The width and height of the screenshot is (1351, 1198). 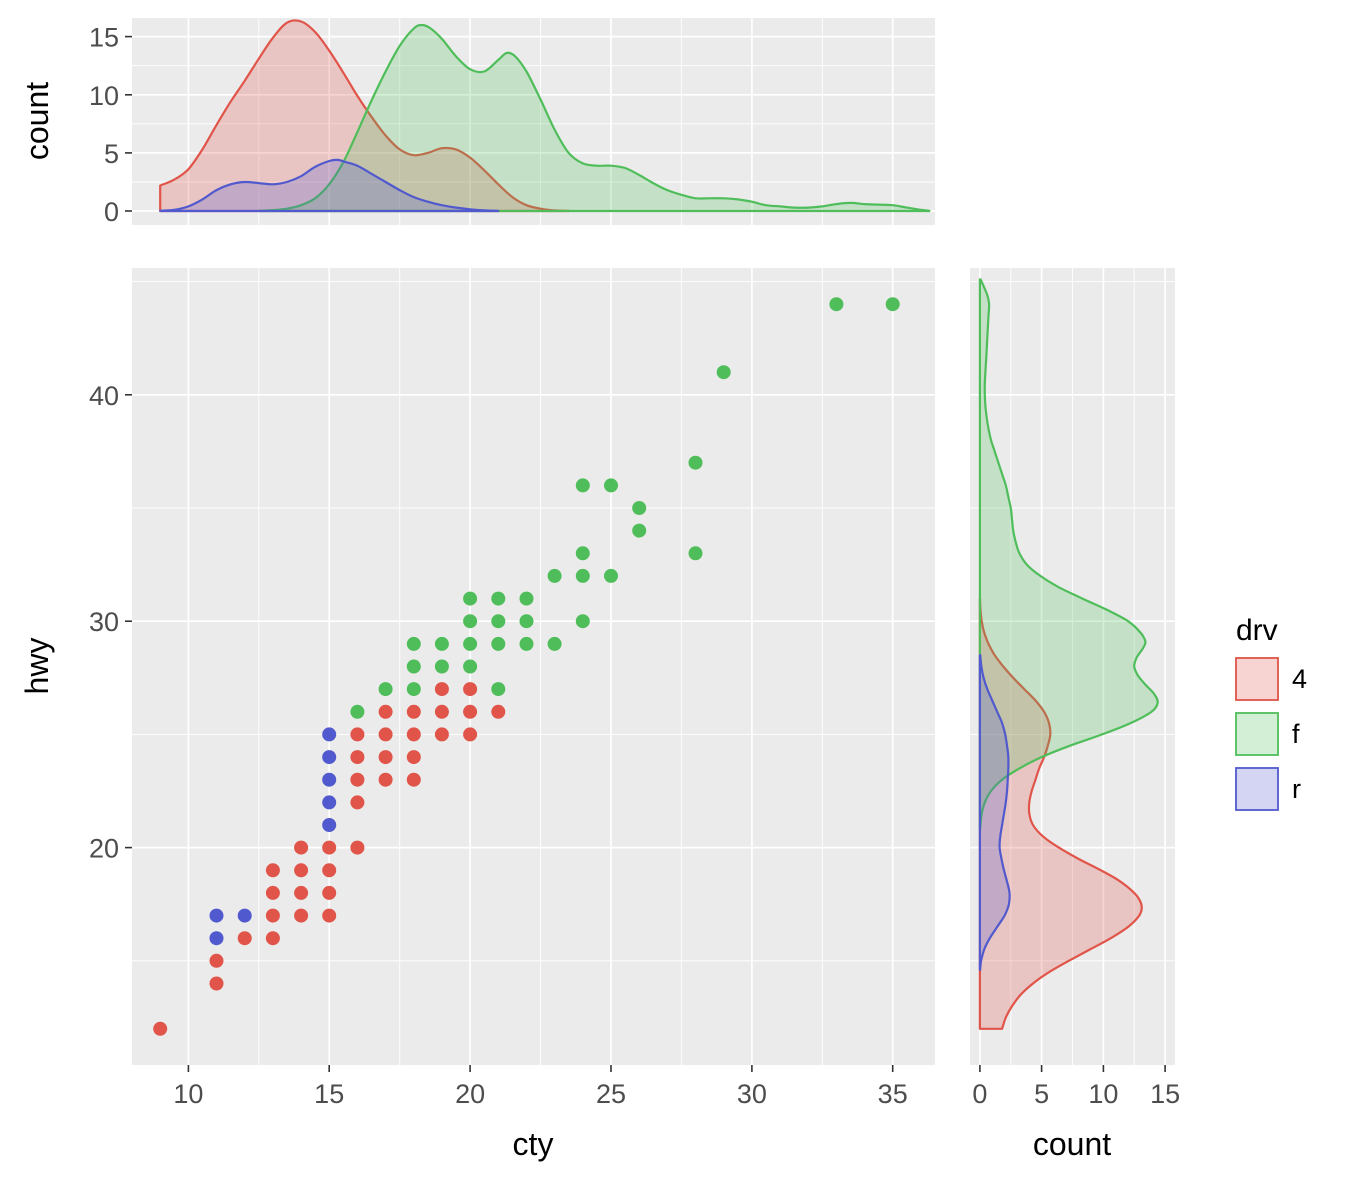 I want to click on legend-entry-4: 4, so click(x=1271, y=679).